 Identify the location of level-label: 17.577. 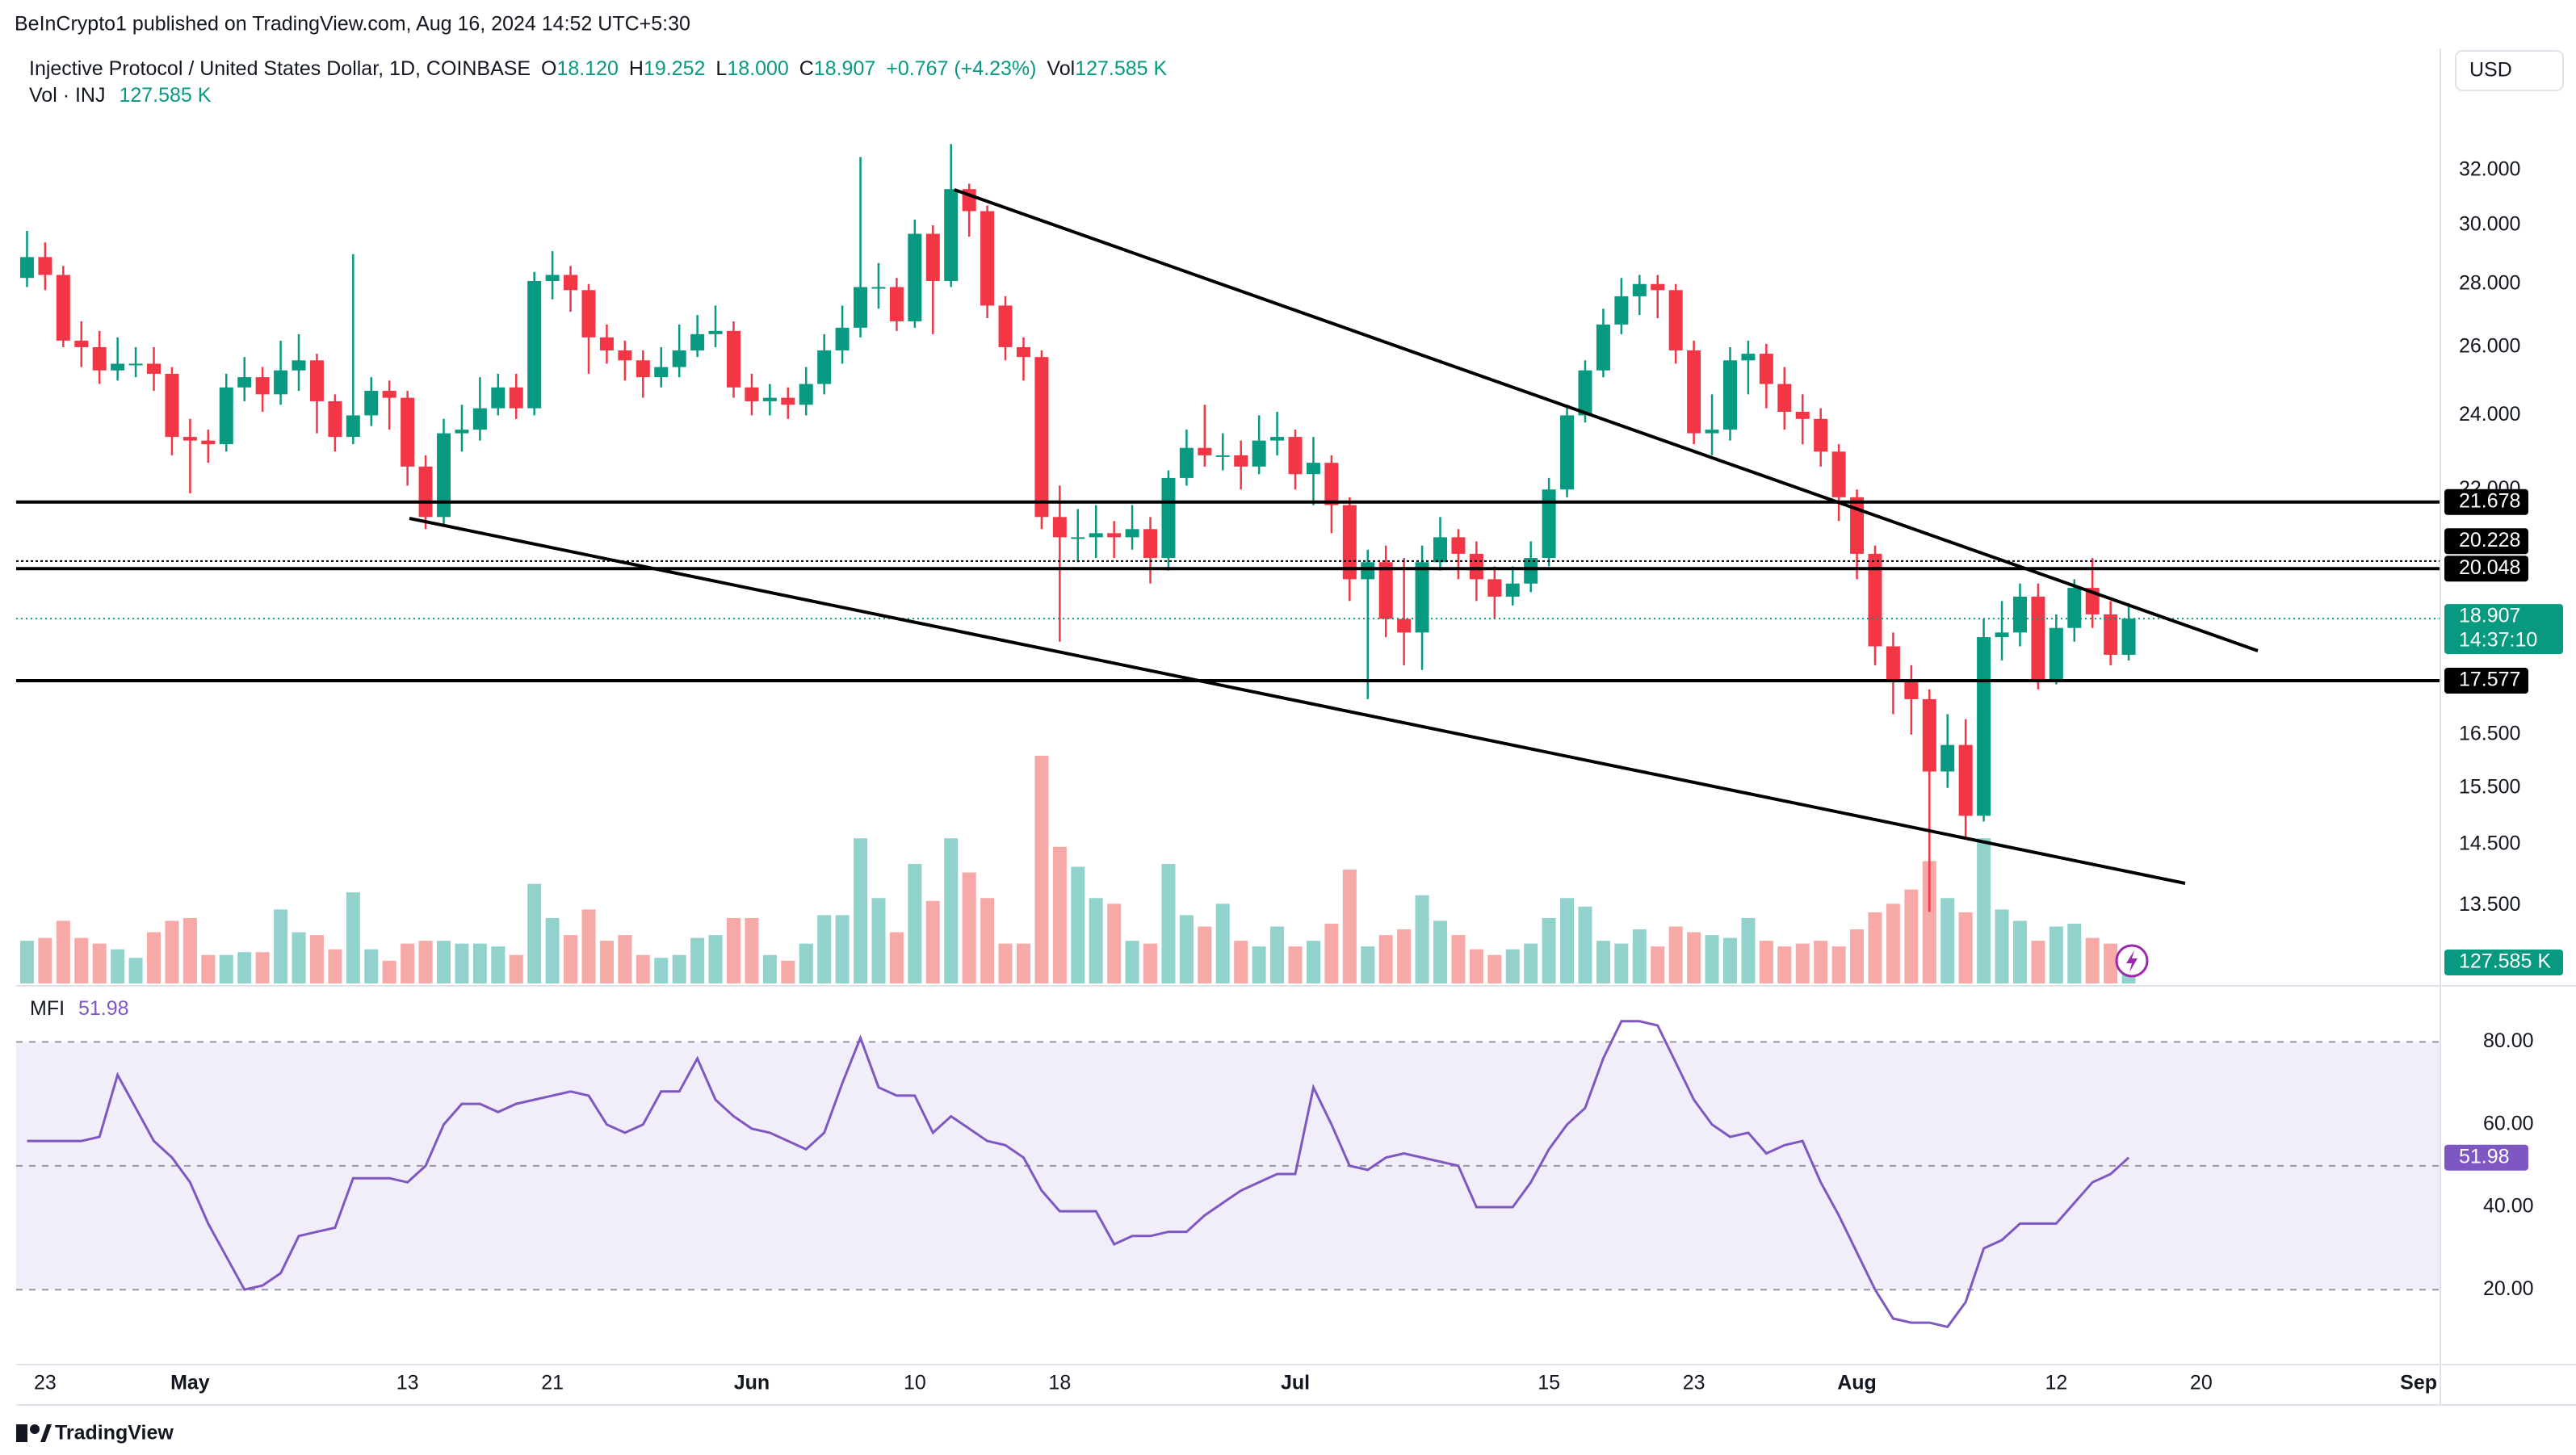
(2489, 680).